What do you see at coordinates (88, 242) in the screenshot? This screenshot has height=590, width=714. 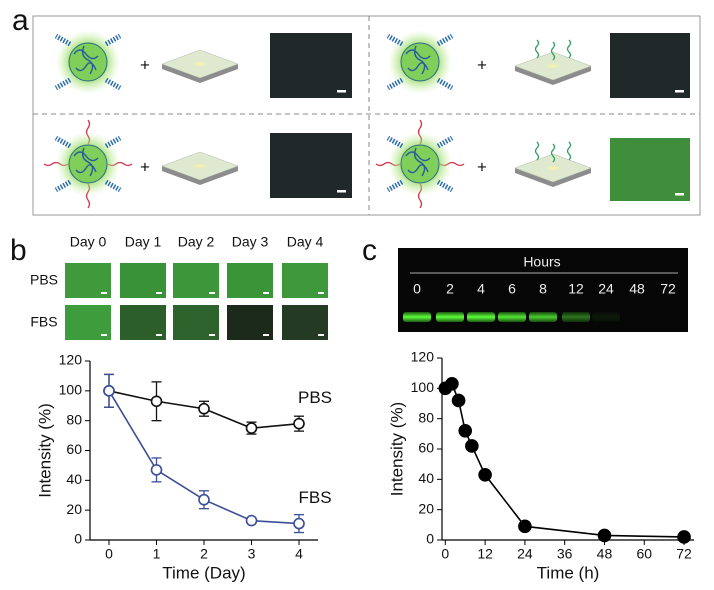 I see `column-label: Day 0` at bounding box center [88, 242].